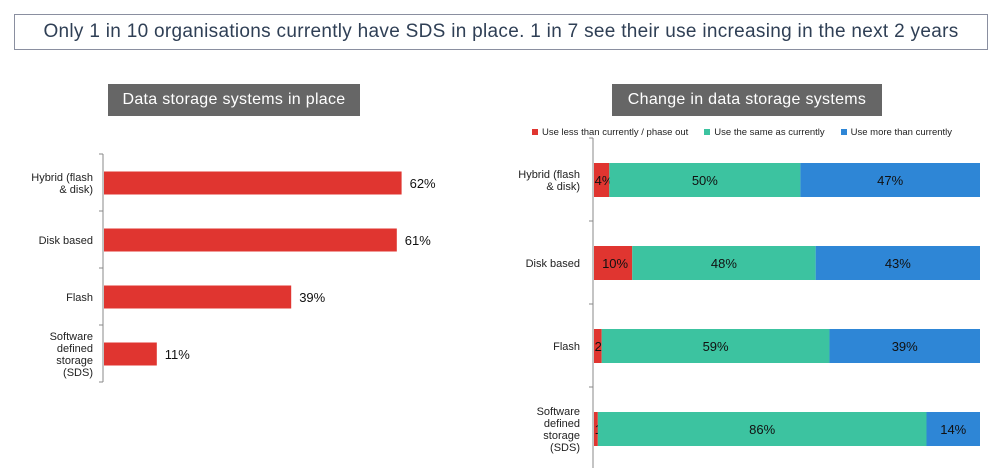 The image size is (1004, 468). I want to click on right-seg-value-0-0: 4%, so click(604, 180).